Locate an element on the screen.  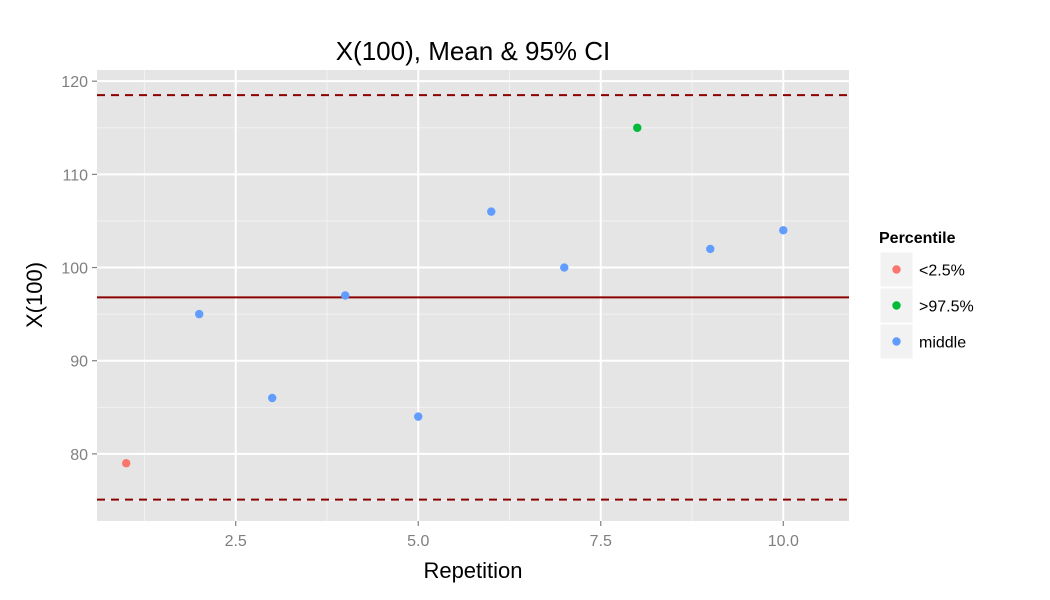
y-tick-label: 120 is located at coordinates (74, 82).